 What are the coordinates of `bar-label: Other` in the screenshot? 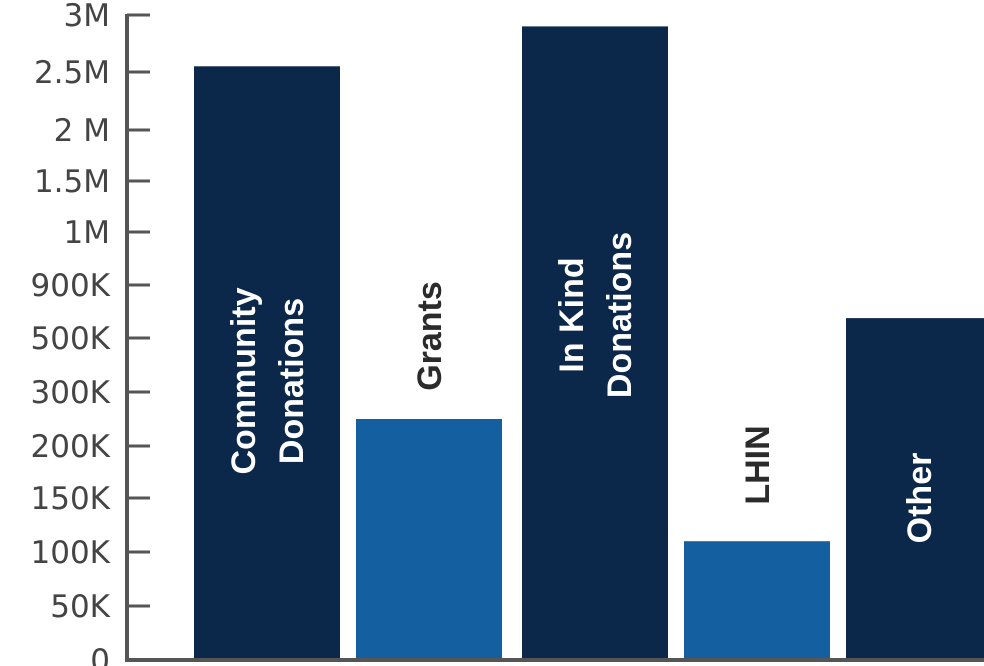 It's located at (920, 498).